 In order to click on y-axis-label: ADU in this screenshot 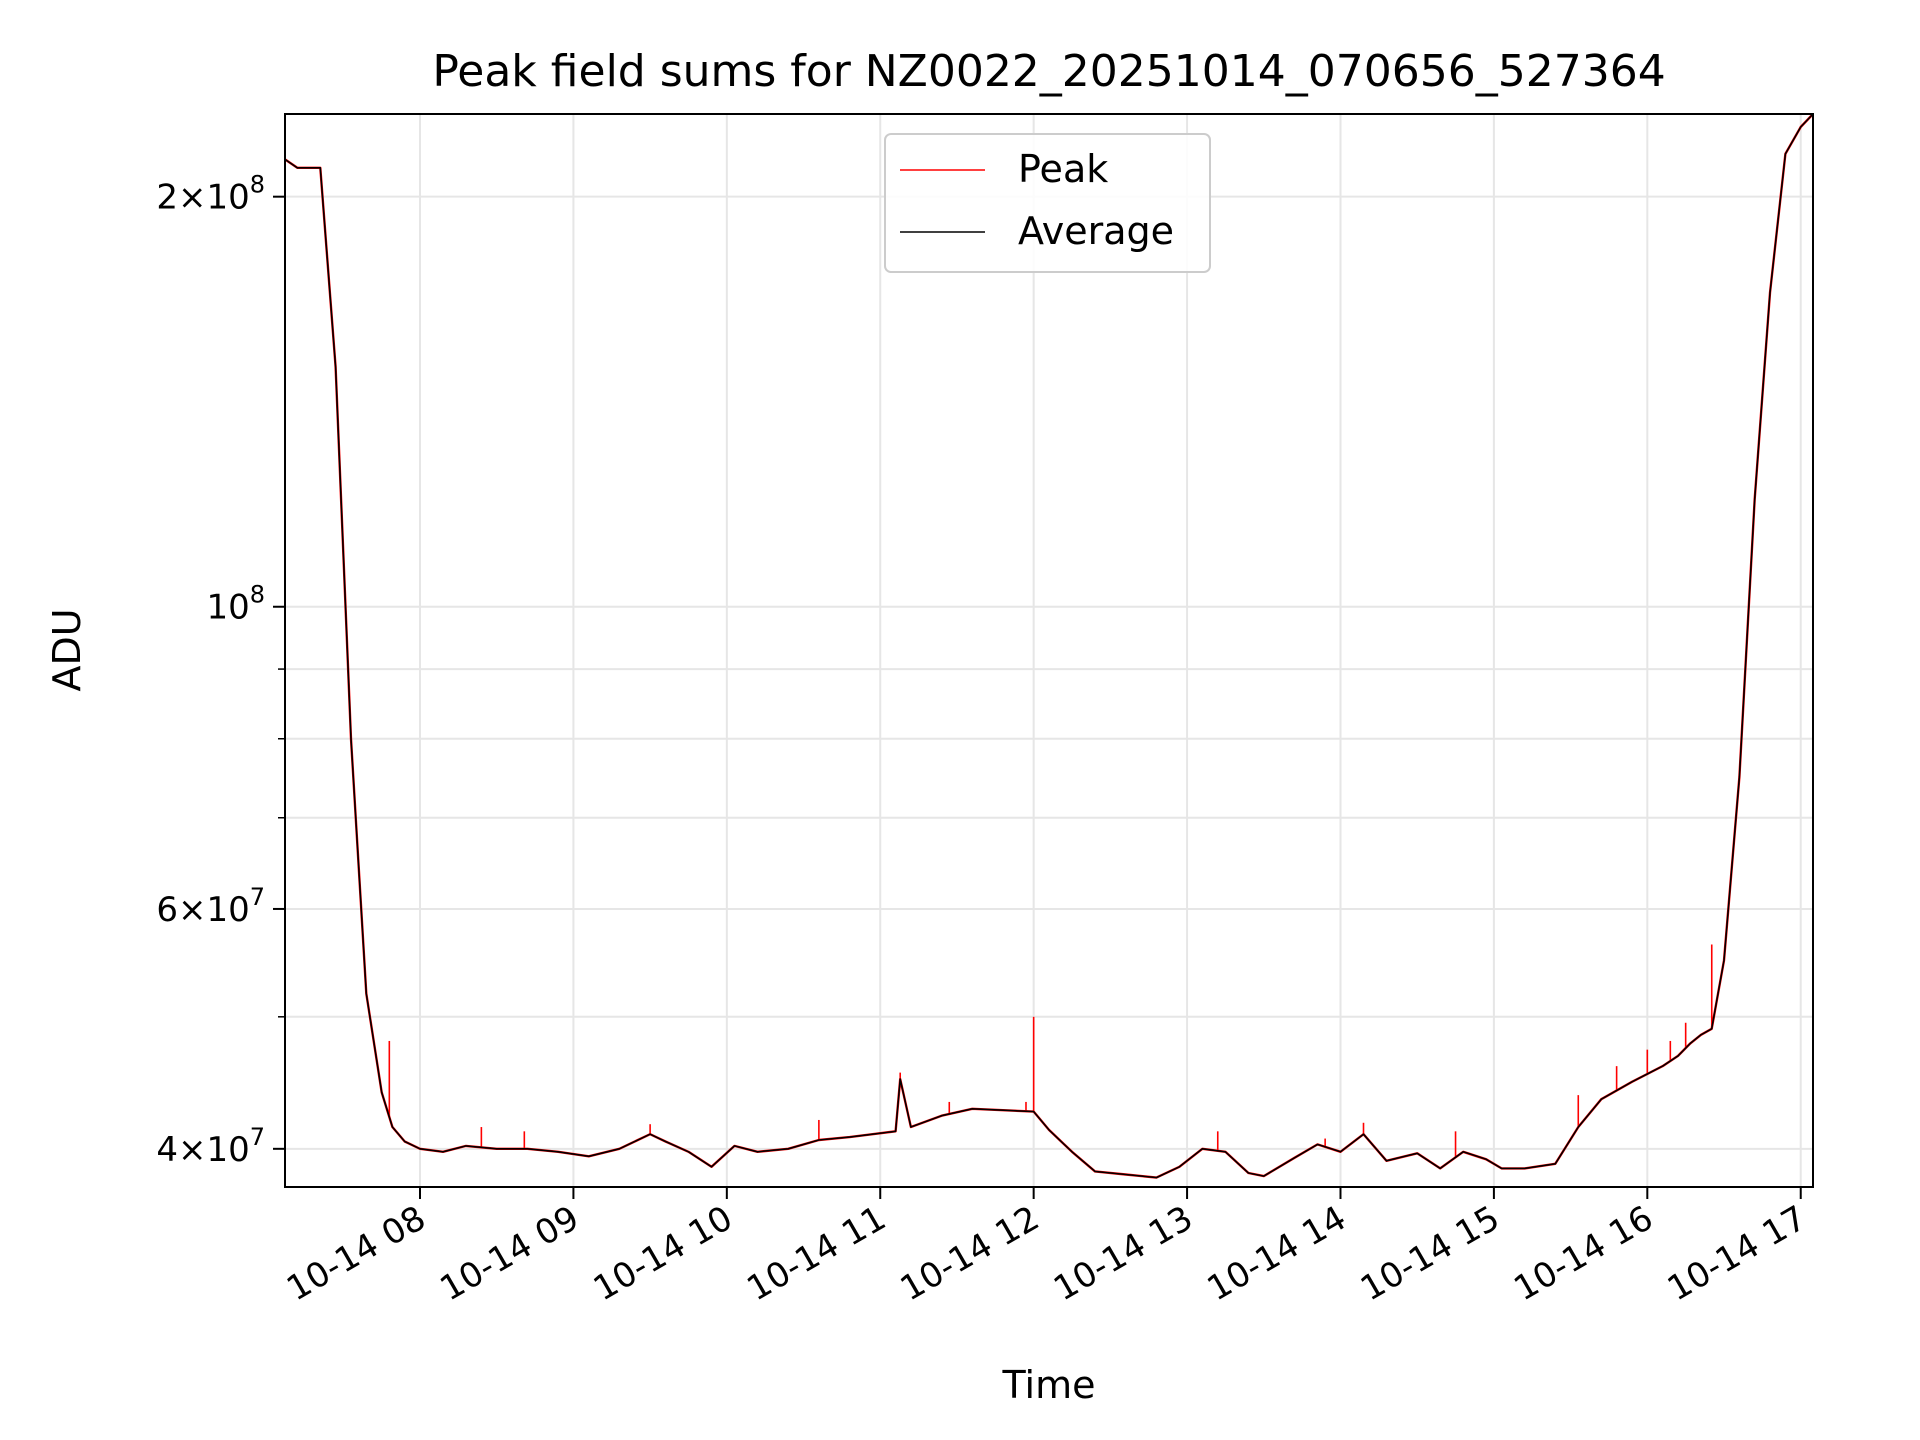, I will do `click(67, 649)`.